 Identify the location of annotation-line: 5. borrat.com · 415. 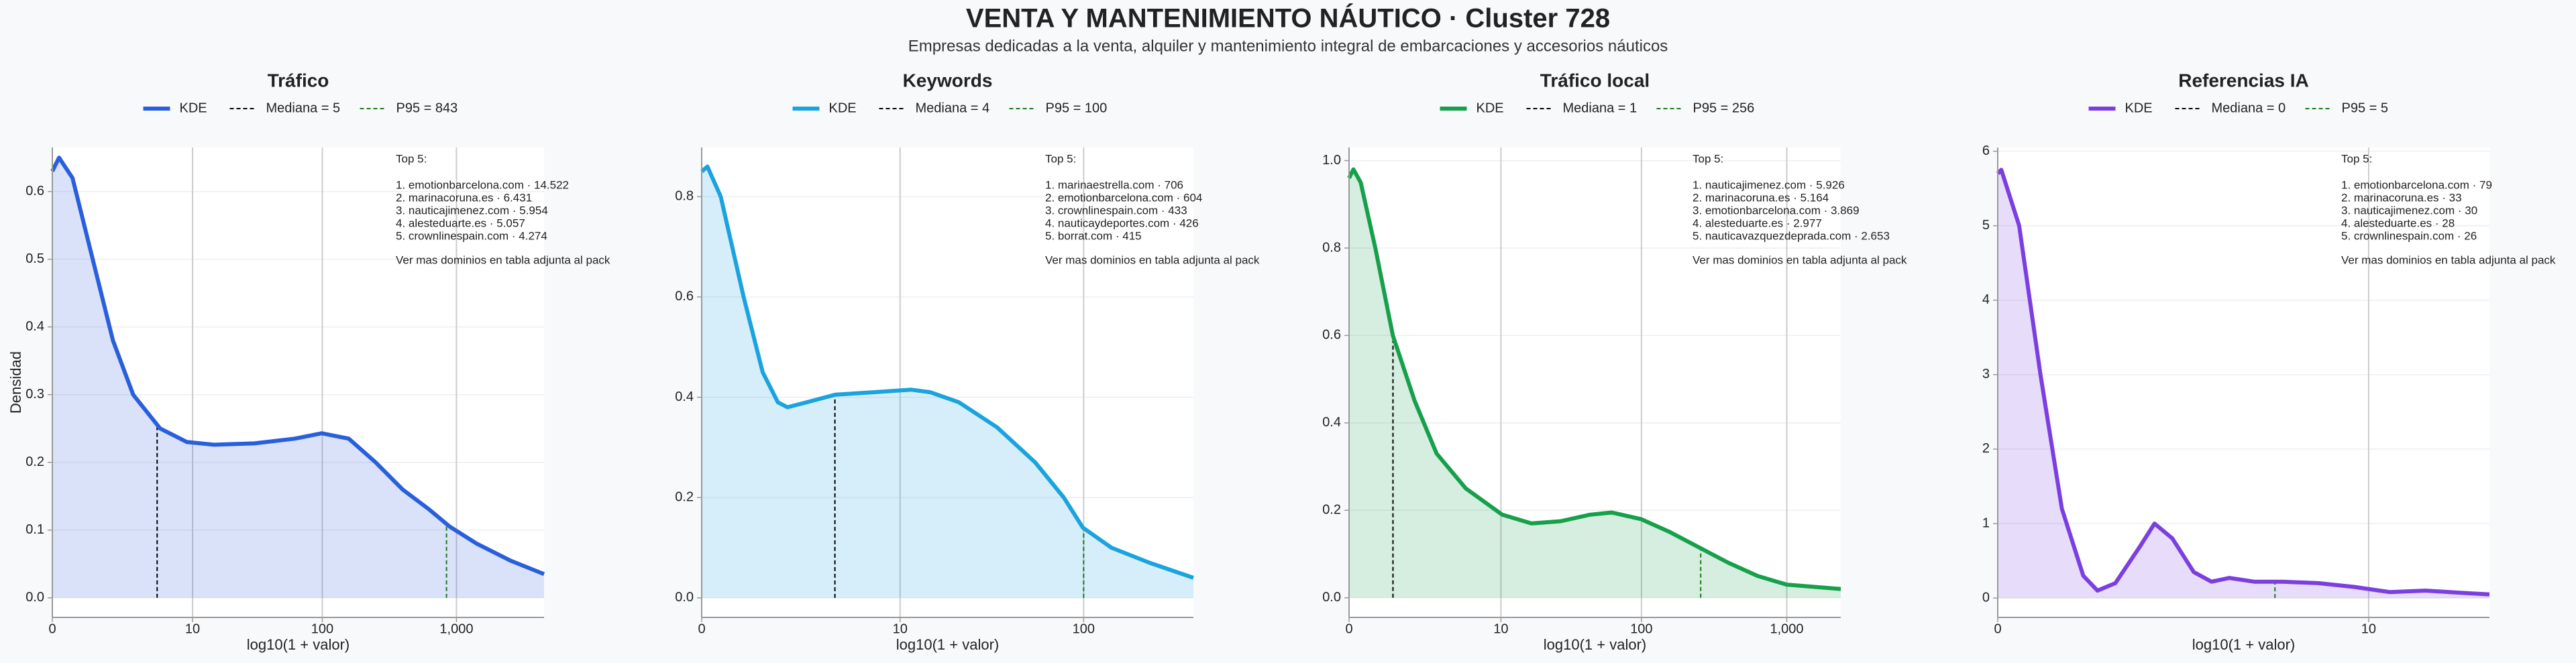
(1093, 235).